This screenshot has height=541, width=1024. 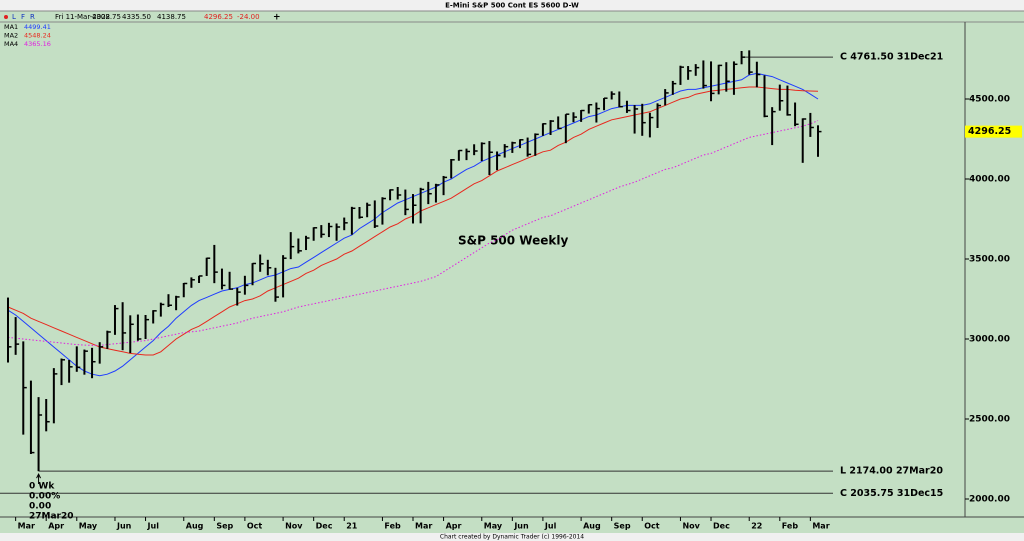 What do you see at coordinates (989, 340) in the screenshot?
I see `y-tick-label: 3000.00` at bounding box center [989, 340].